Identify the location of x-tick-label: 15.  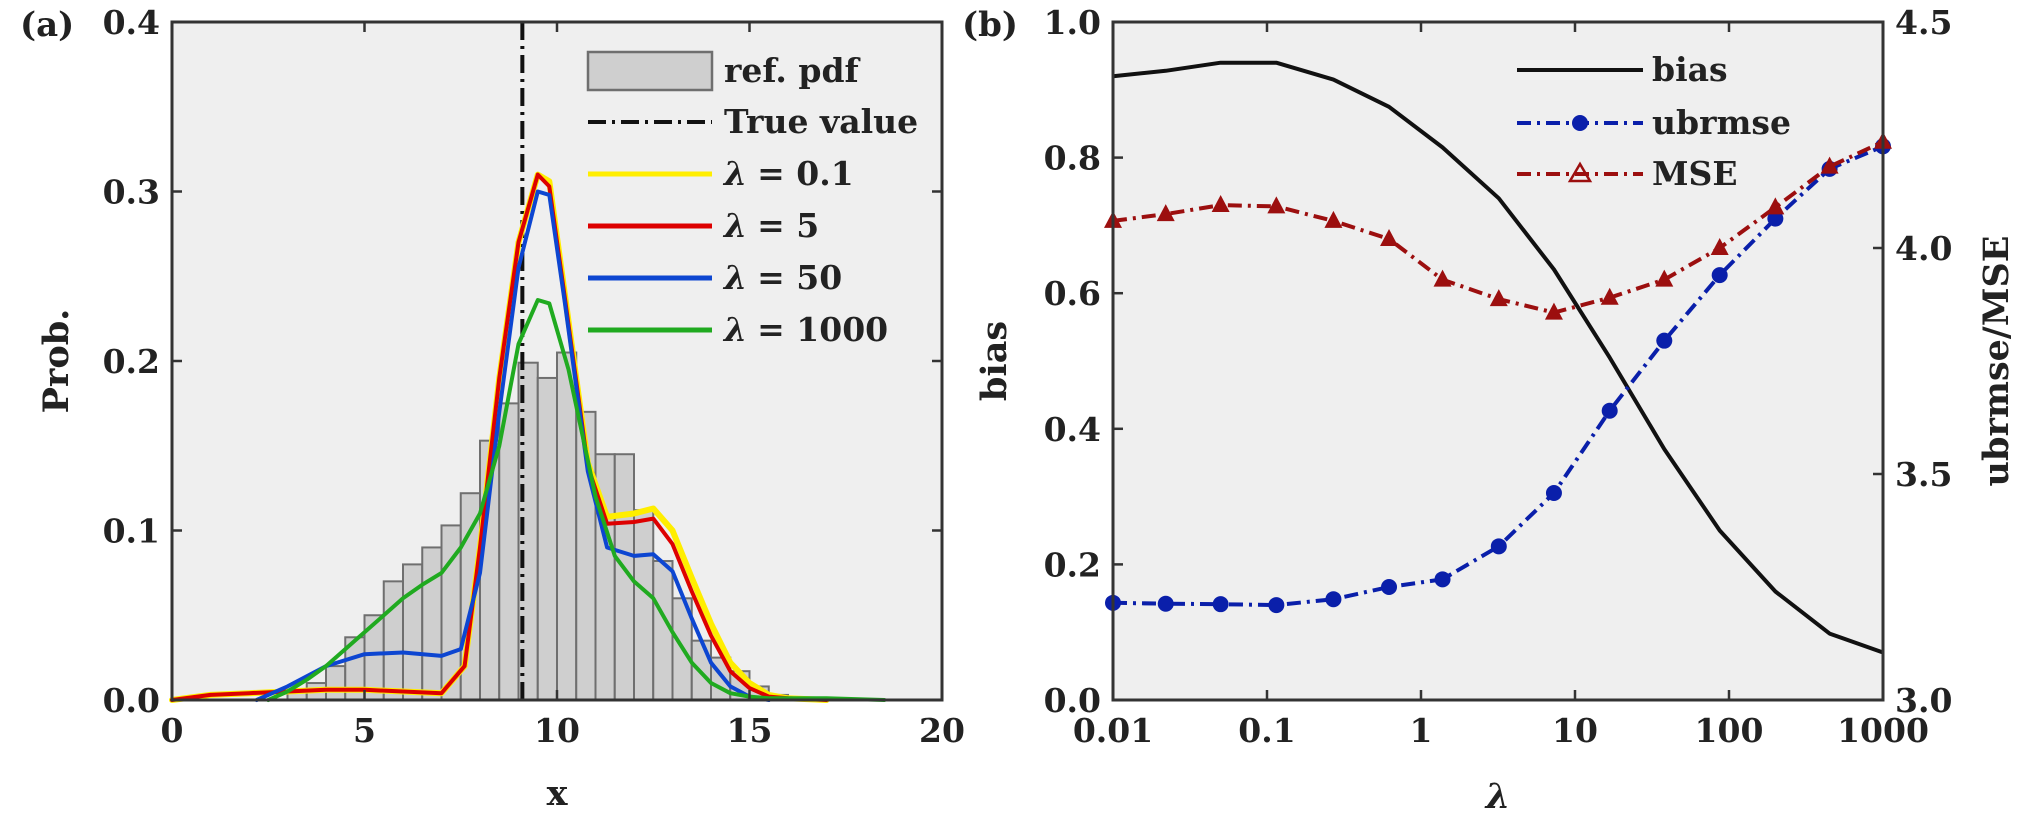
(750, 730).